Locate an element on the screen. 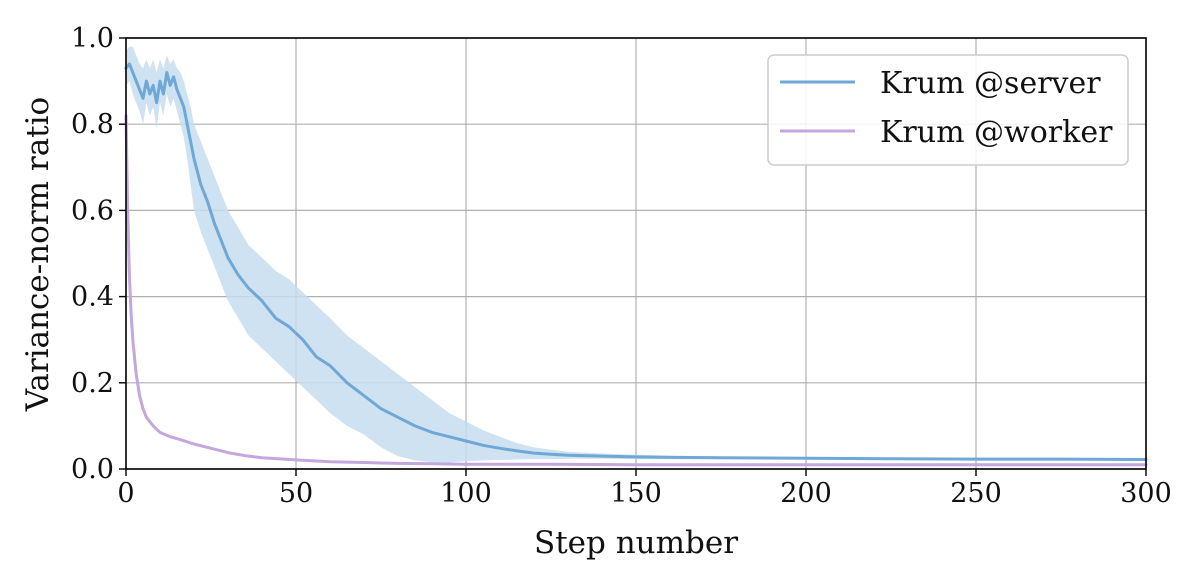 The image size is (1196, 583). legend: Krum @server Krum @worker is located at coordinates (948, 110).